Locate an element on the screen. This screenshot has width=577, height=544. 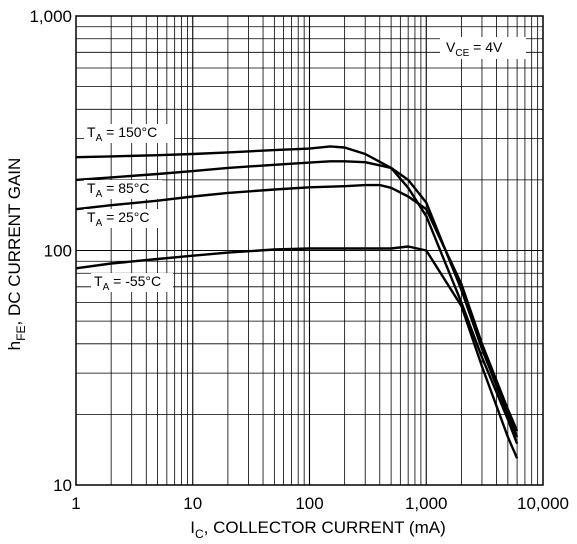
y-tick-label: 1,000 is located at coordinates (50, 16).